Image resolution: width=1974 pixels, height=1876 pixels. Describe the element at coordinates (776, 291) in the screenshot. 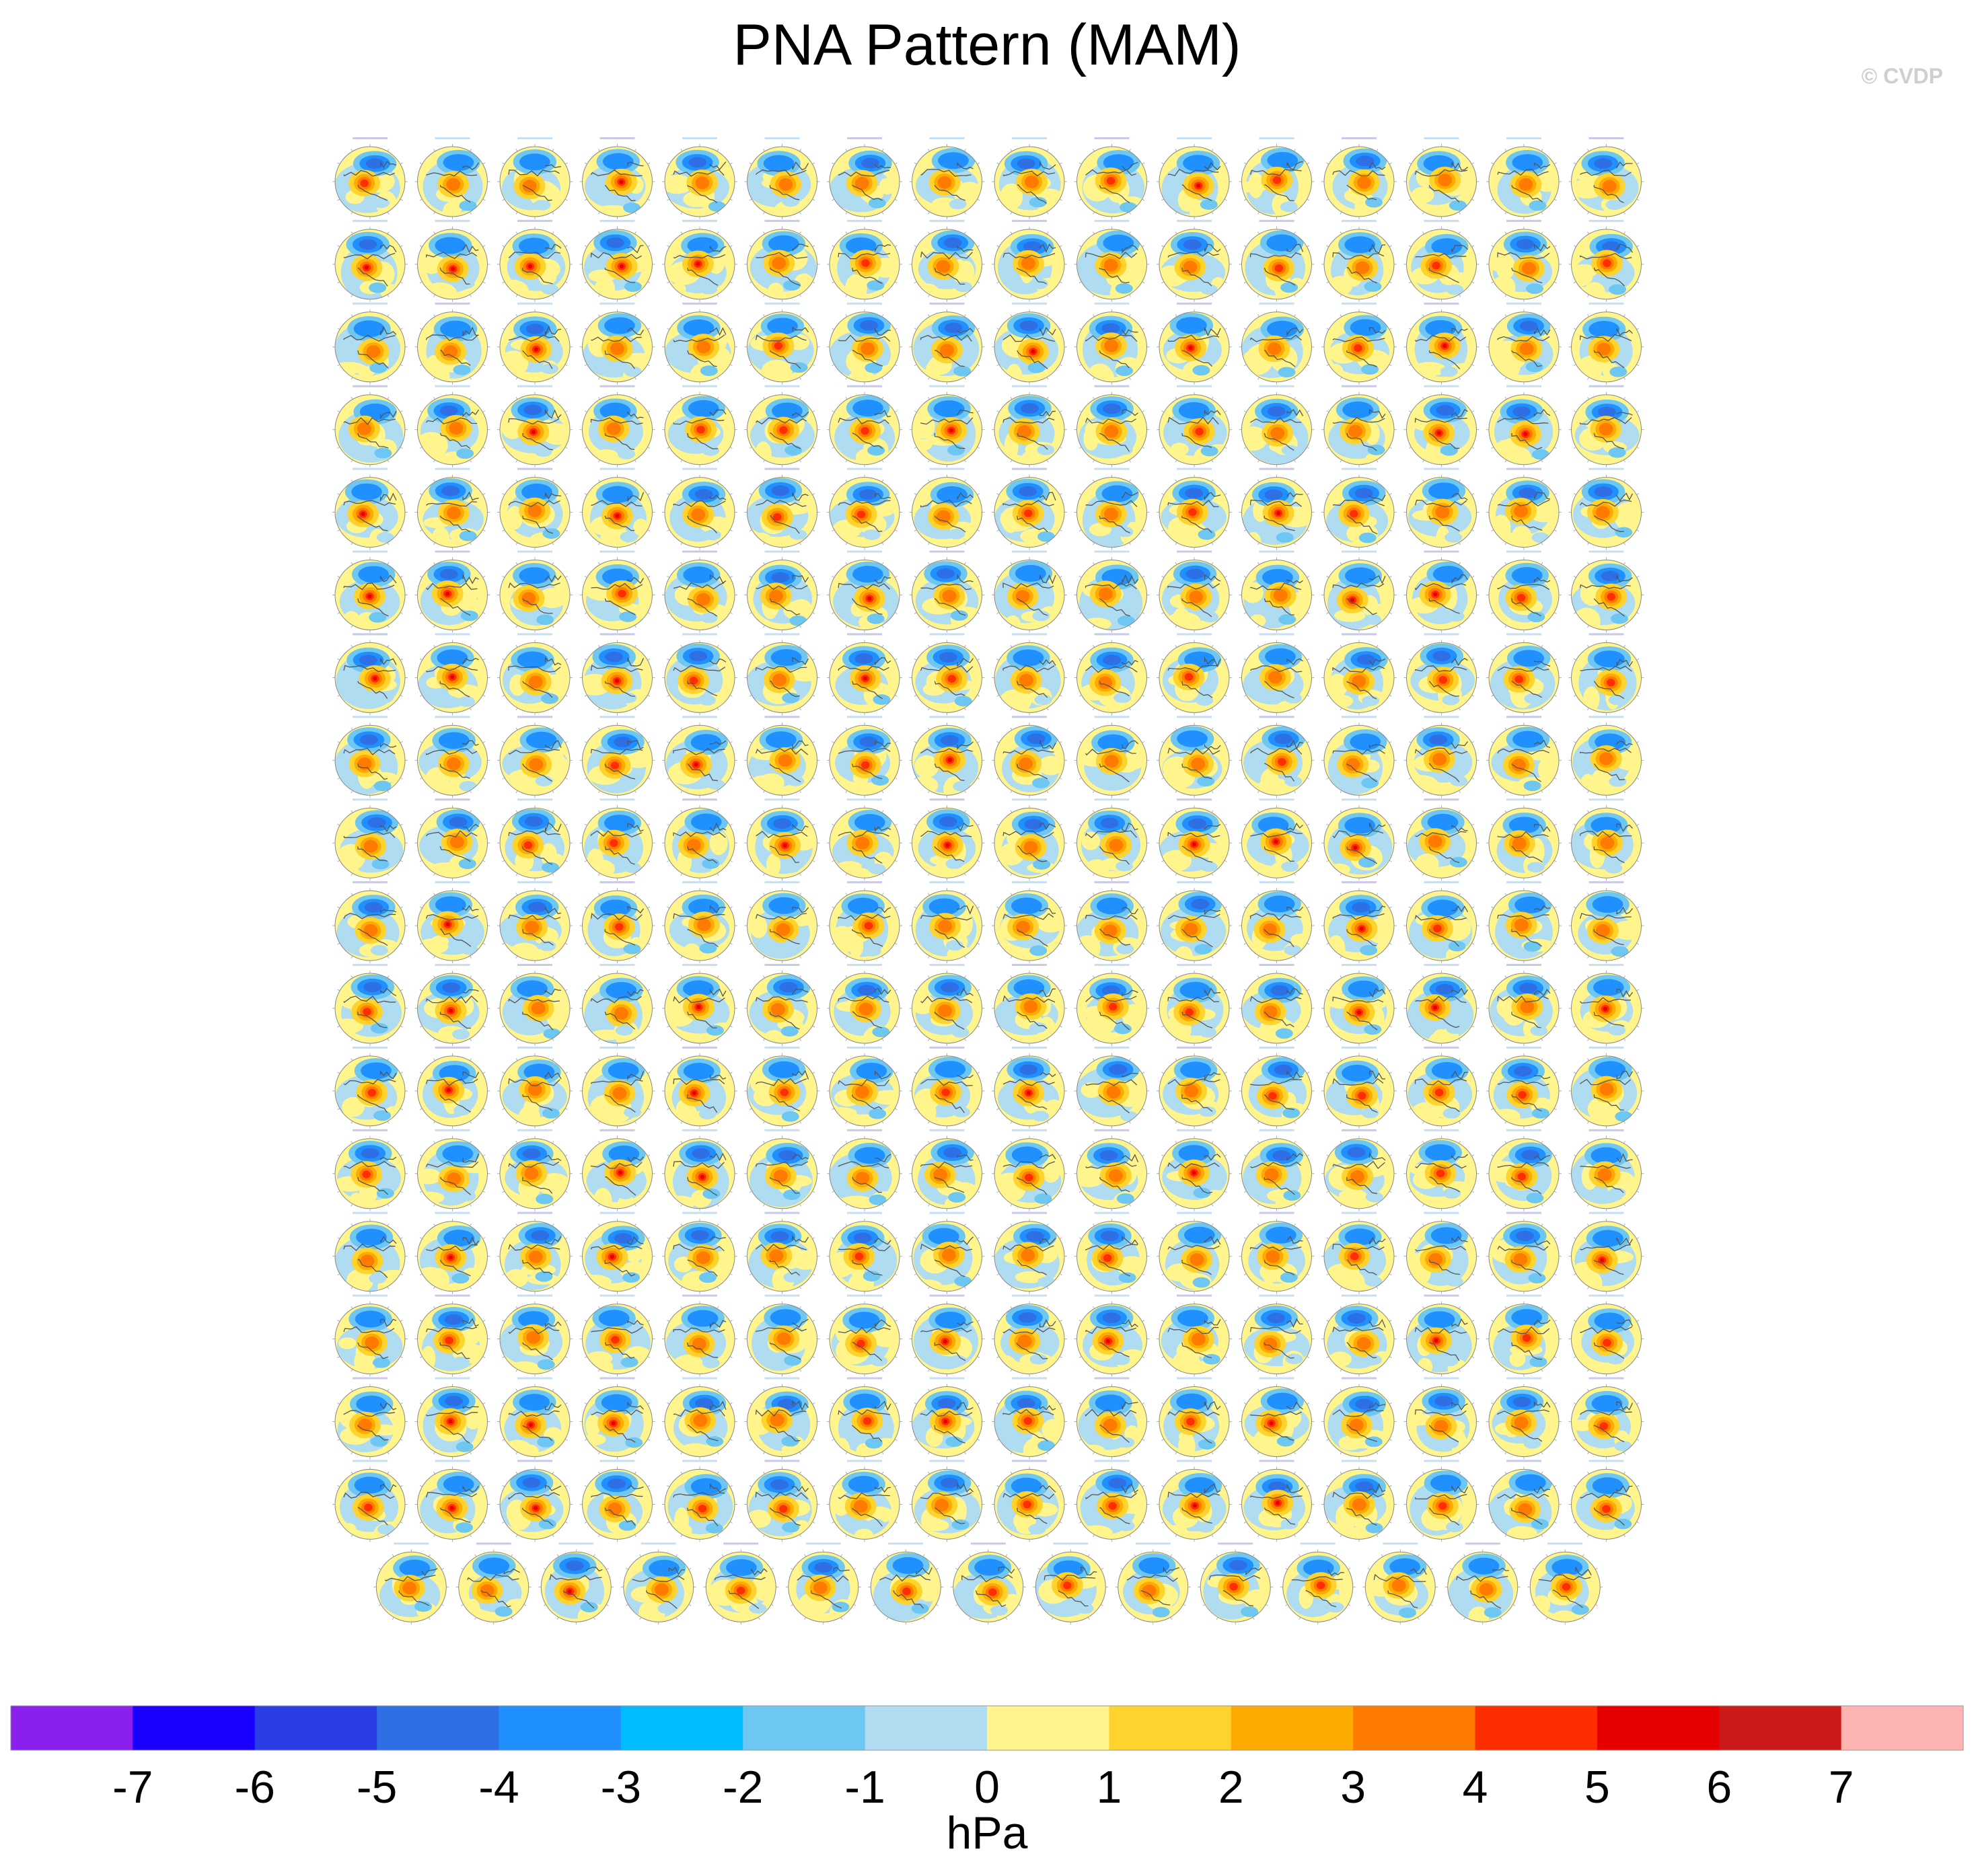

I see `positive-anomaly-patch` at that location.